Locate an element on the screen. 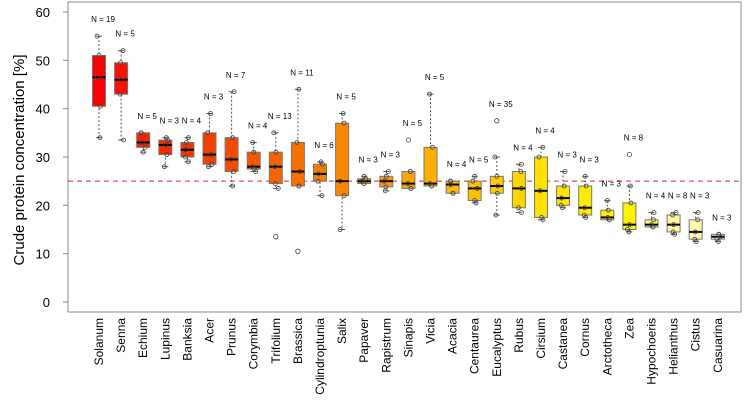  x-tick-label: Cistus is located at coordinates (696, 334).